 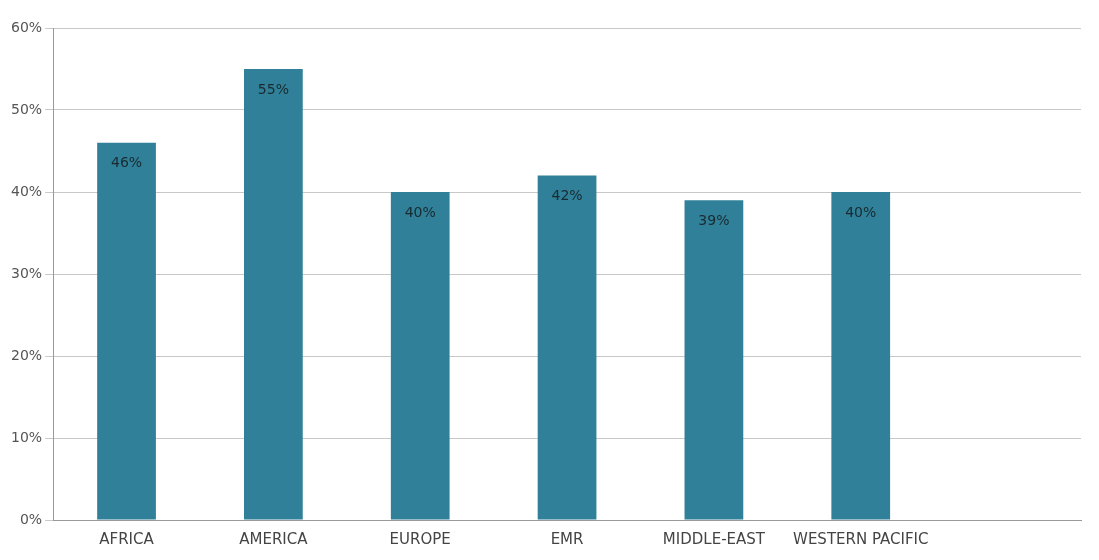 I want to click on data-label: 55%, so click(x=273, y=88).